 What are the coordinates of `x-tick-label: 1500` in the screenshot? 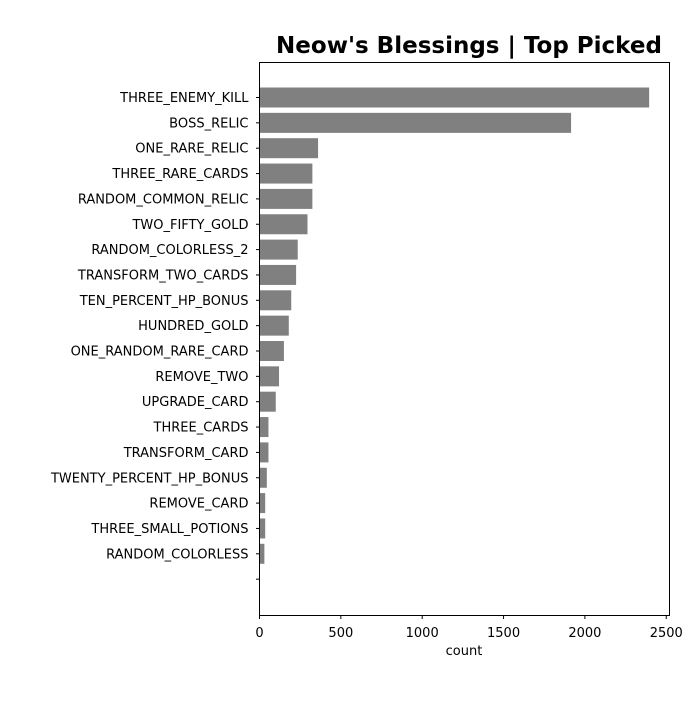 It's located at (503, 633).